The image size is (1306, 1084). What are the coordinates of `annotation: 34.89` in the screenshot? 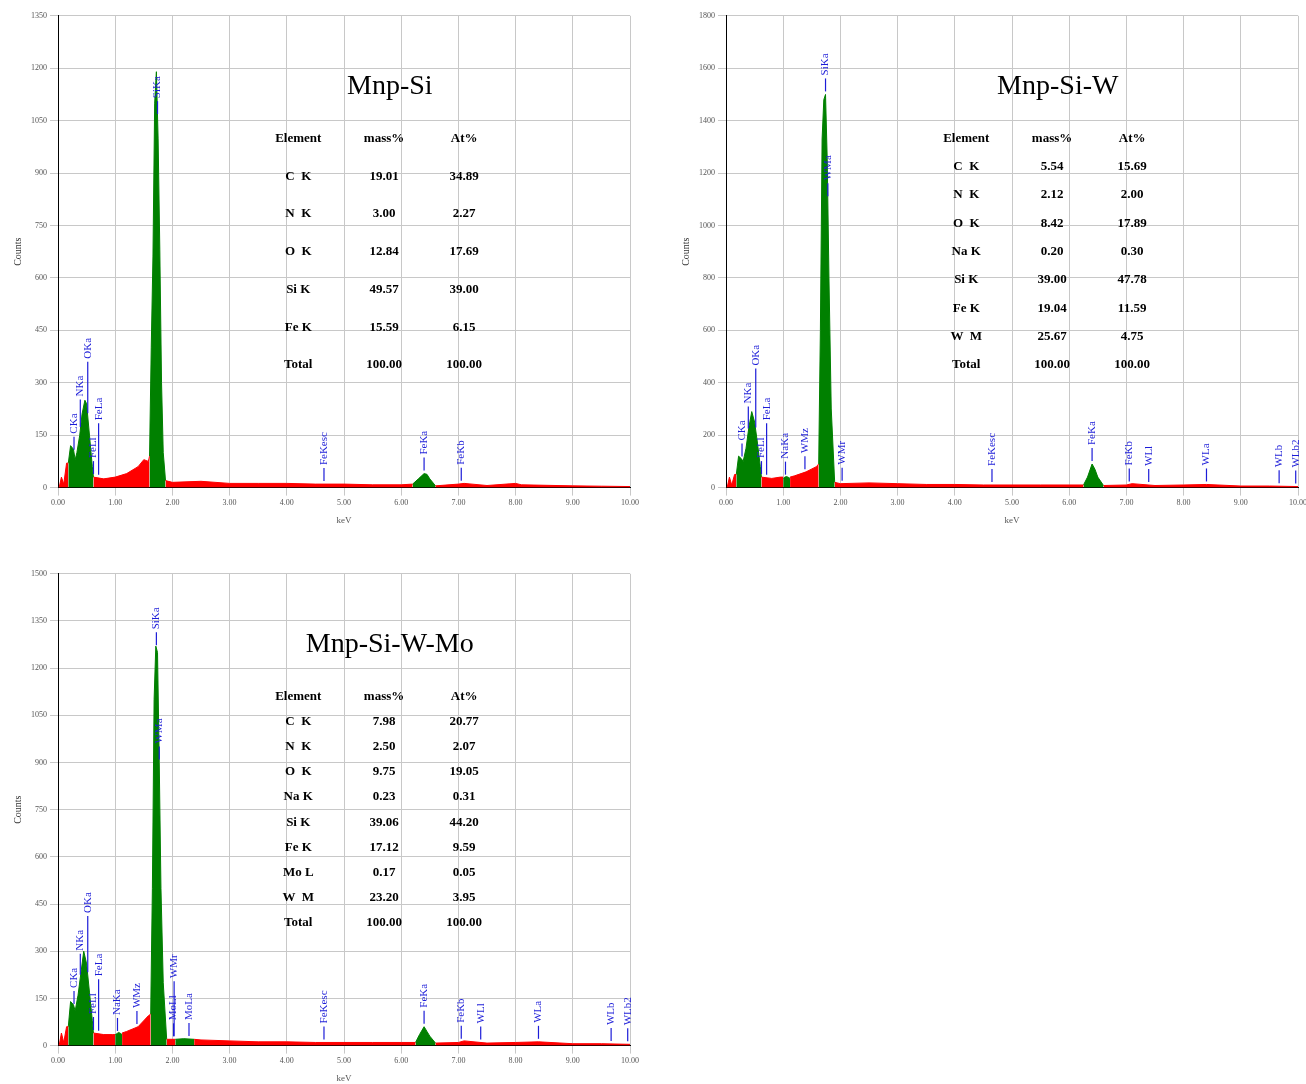 It's located at (464, 175).